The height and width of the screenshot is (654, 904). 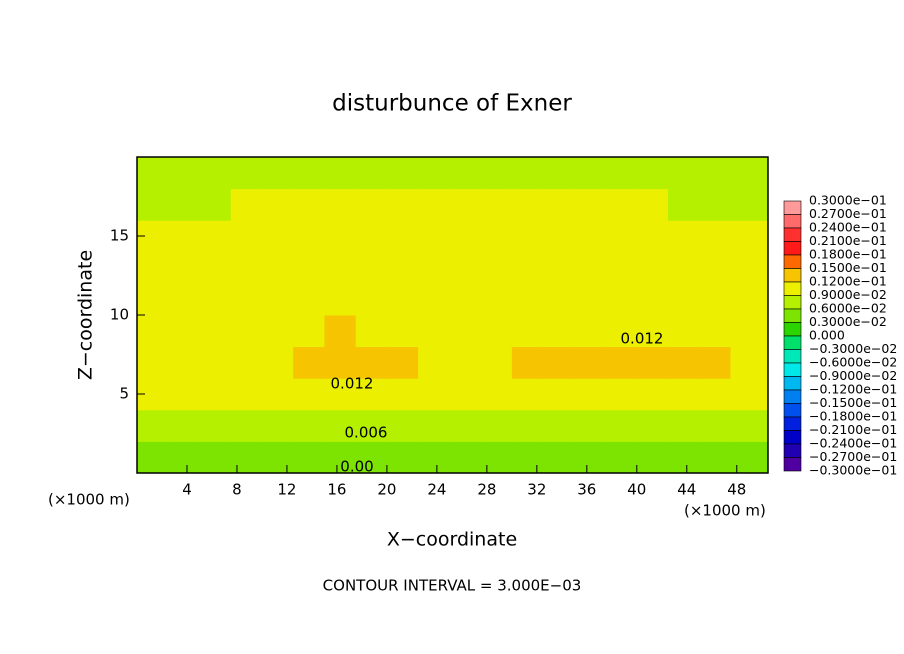 I want to click on colorbar-label: −0.3000e−02, so click(x=853, y=348).